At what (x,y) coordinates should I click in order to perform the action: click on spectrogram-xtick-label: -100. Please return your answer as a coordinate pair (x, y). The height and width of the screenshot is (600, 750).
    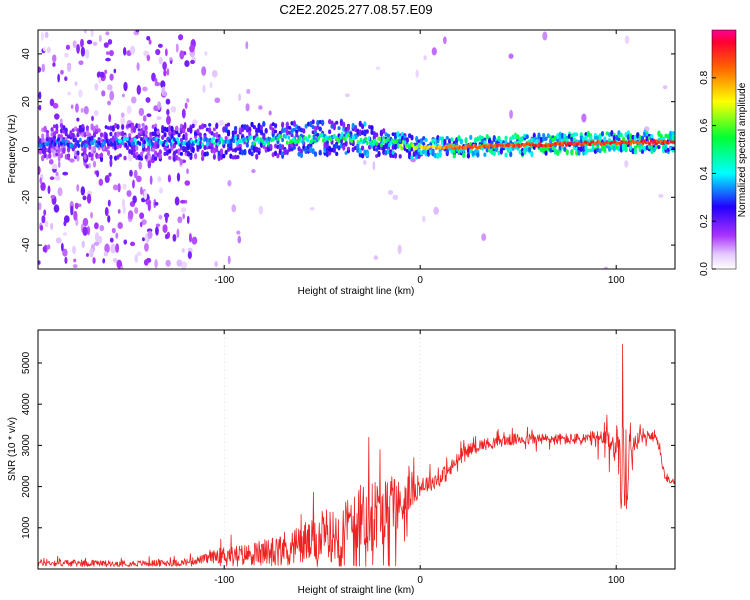
    Looking at the image, I should click on (224, 280).